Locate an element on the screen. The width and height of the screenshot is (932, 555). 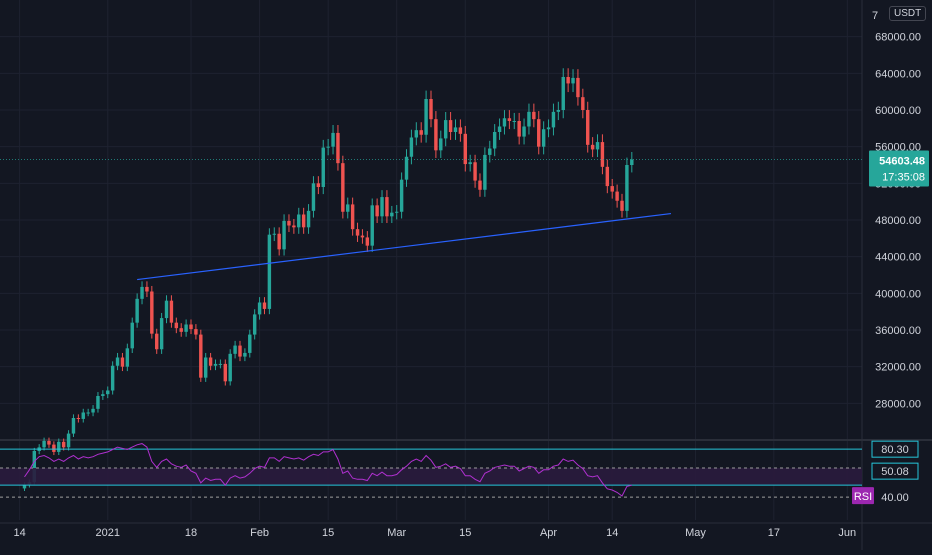
time-tick-label: 15 is located at coordinates (328, 533).